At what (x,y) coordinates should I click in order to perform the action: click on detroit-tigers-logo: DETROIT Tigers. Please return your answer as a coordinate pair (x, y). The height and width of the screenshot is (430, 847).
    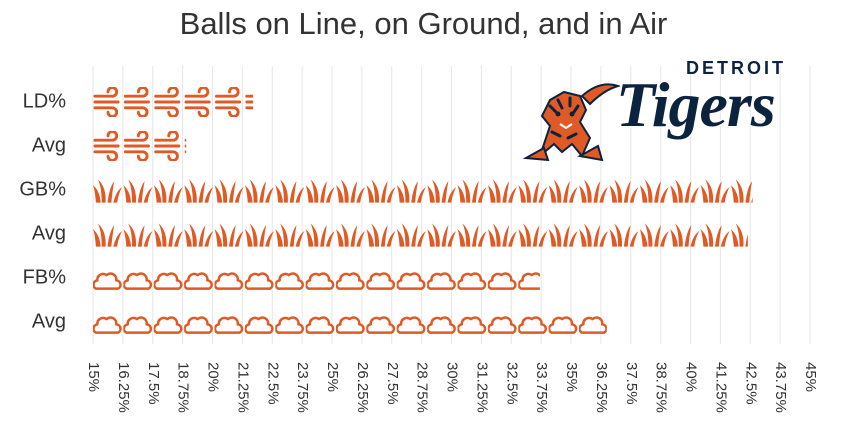
    Looking at the image, I should click on (680, 108).